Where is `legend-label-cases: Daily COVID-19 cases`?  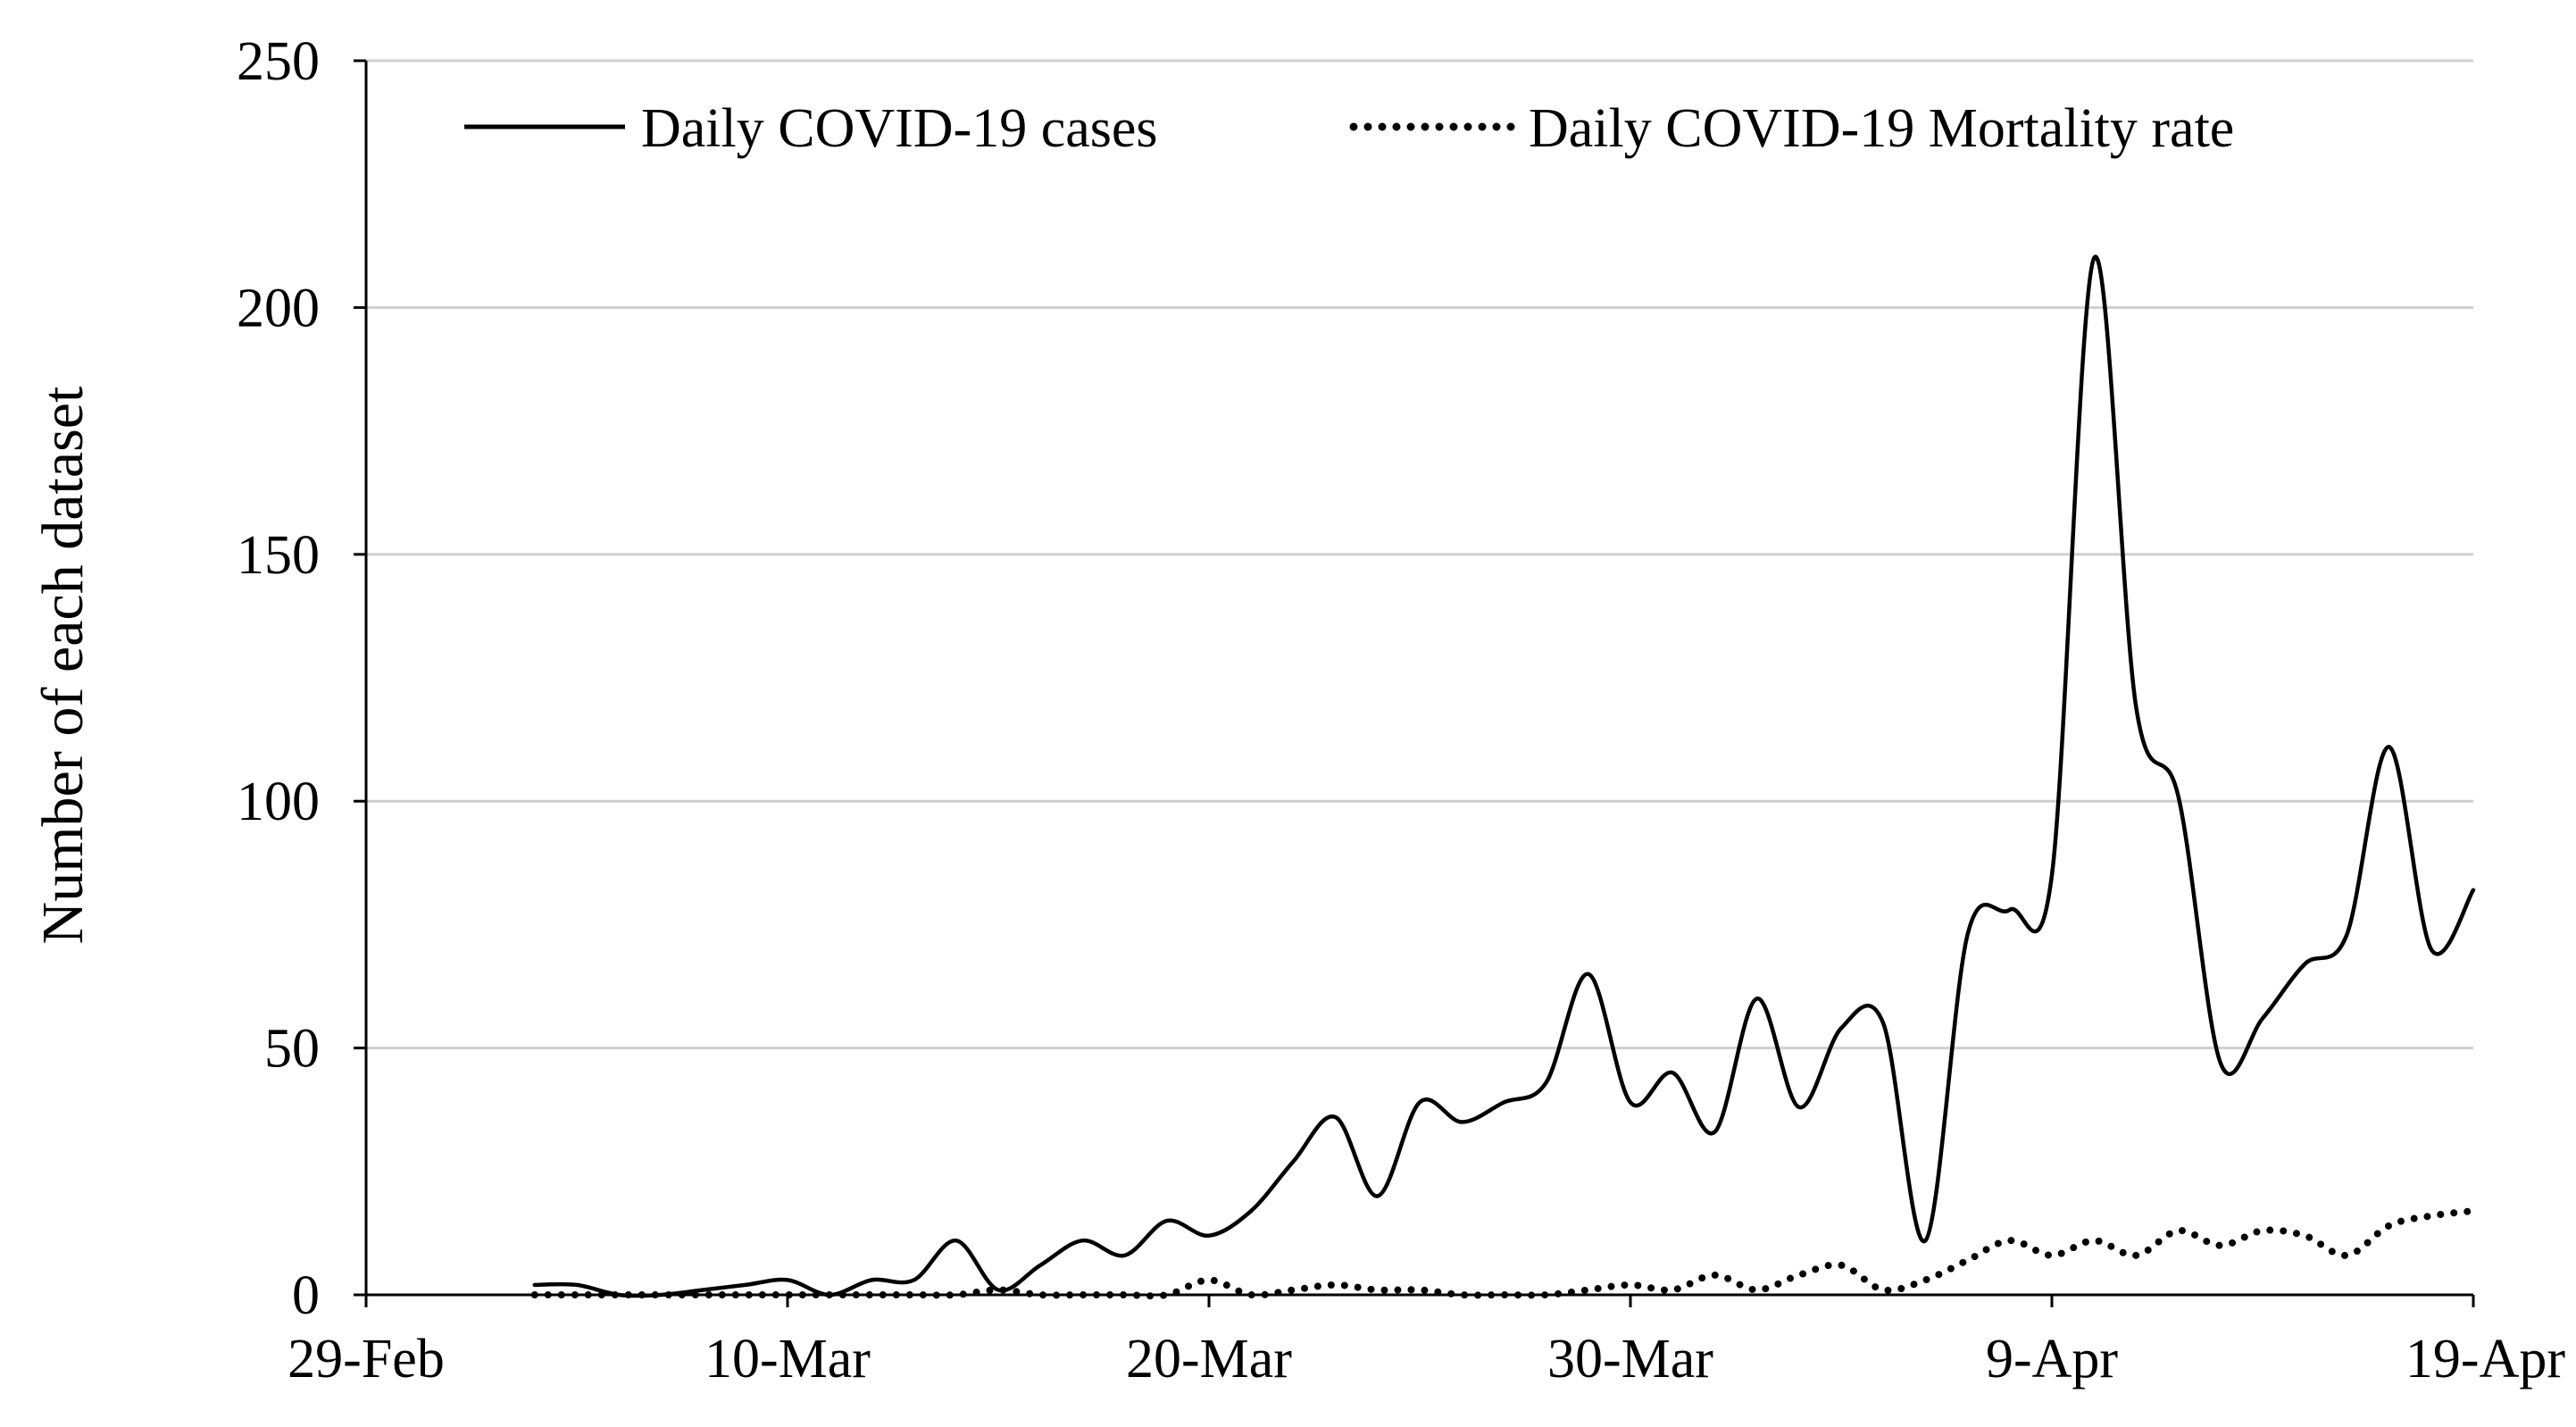
legend-label-cases: Daily COVID-19 cases is located at coordinates (899, 128).